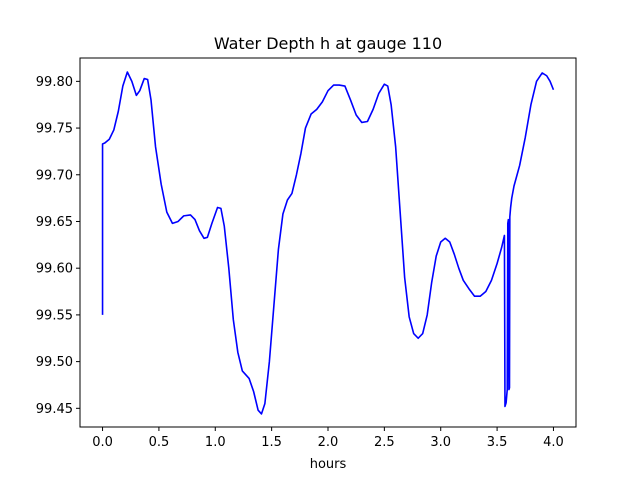  What do you see at coordinates (215, 442) in the screenshot?
I see `x-tick-label: 1.0` at bounding box center [215, 442].